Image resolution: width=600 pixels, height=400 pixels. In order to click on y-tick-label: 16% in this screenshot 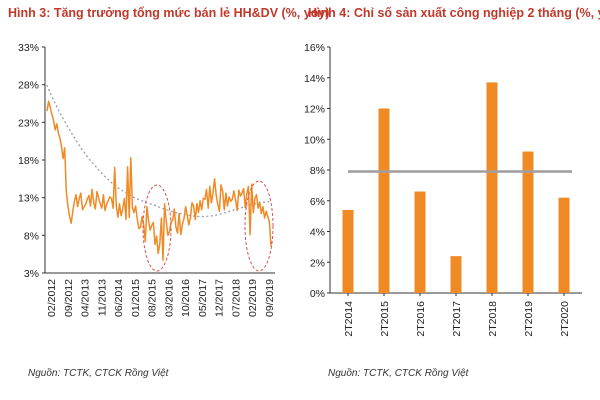, I will do `click(314, 48)`.